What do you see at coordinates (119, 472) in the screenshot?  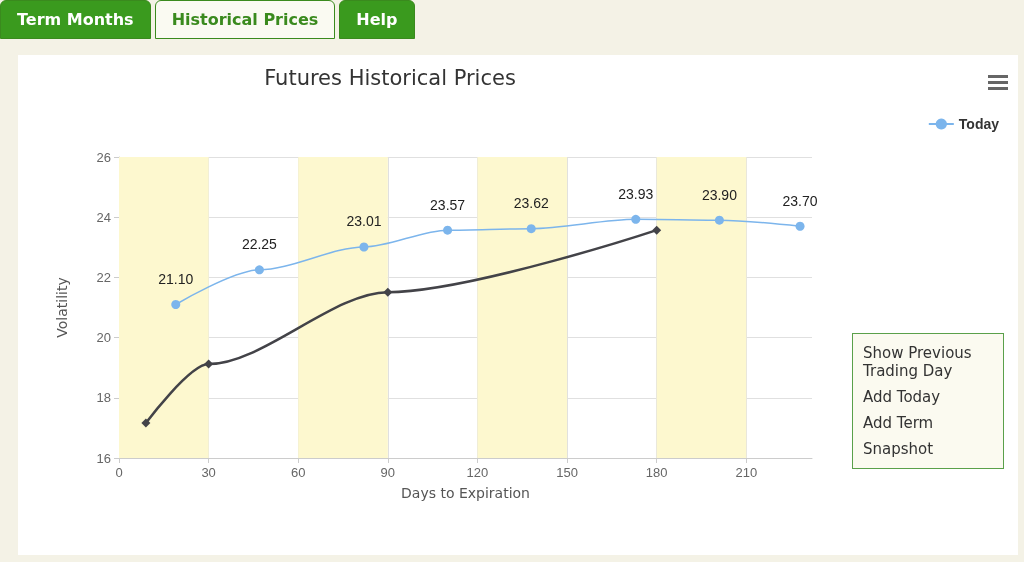 I see `x-tick-label: 0` at bounding box center [119, 472].